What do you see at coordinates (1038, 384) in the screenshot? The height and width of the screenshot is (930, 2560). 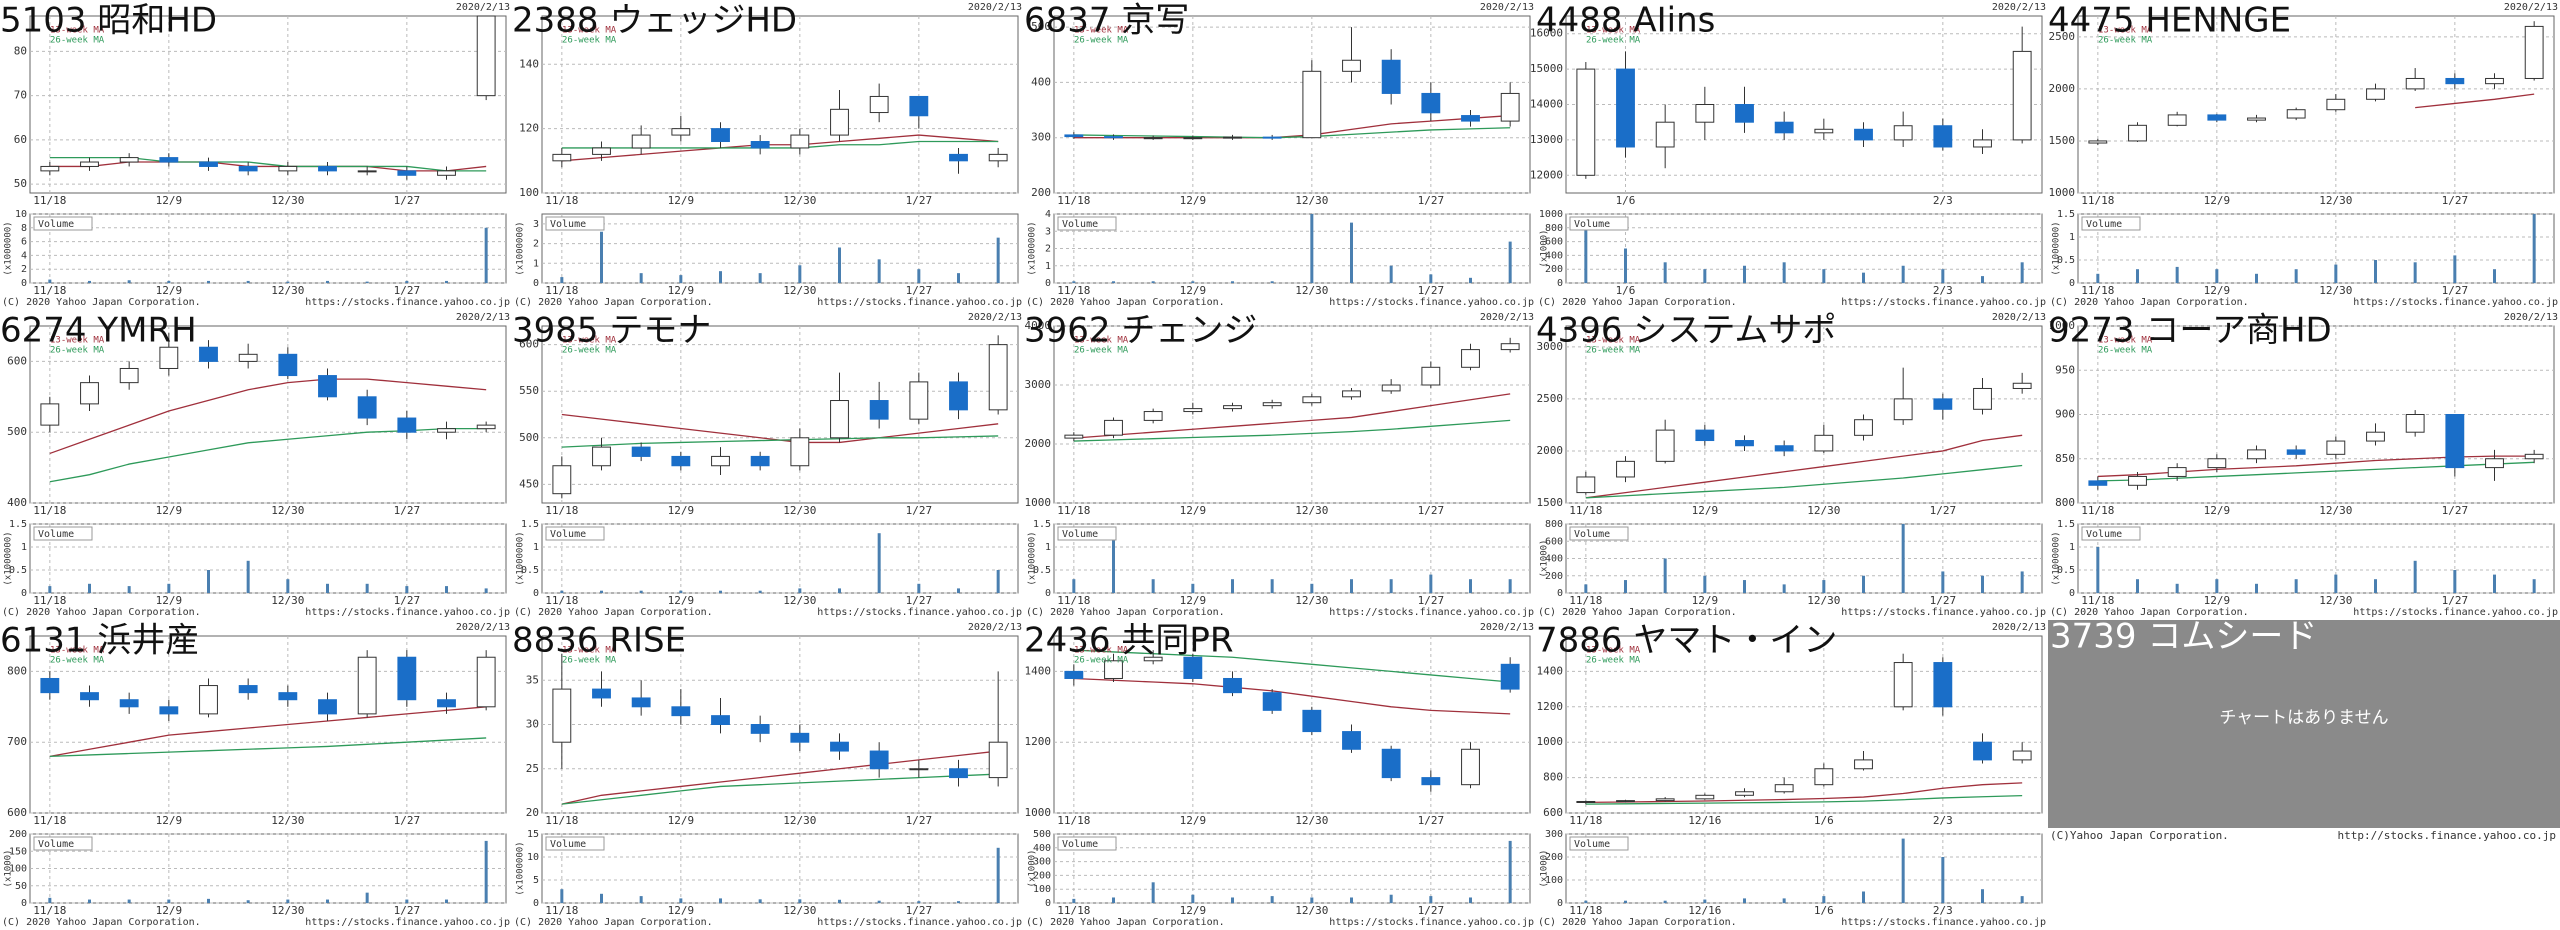 I see `y-tick-label: 3000` at bounding box center [1038, 384].